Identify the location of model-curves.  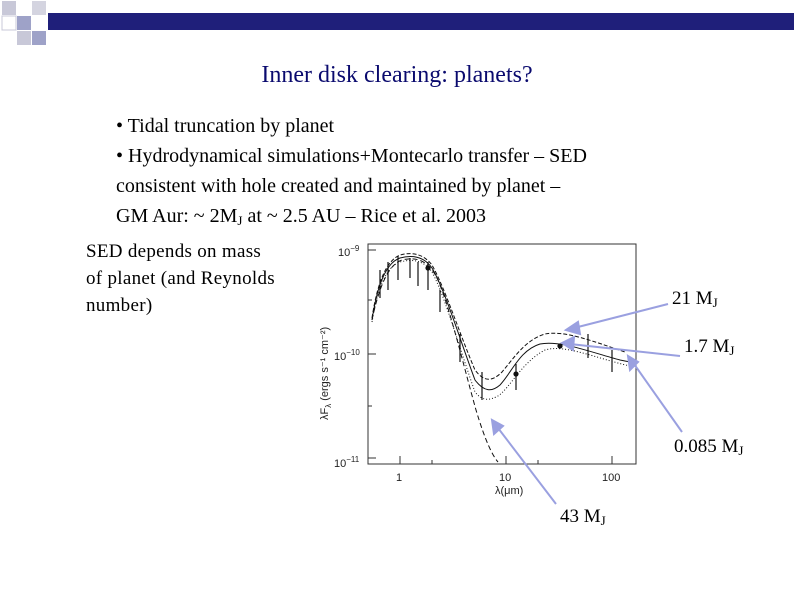
(501, 358).